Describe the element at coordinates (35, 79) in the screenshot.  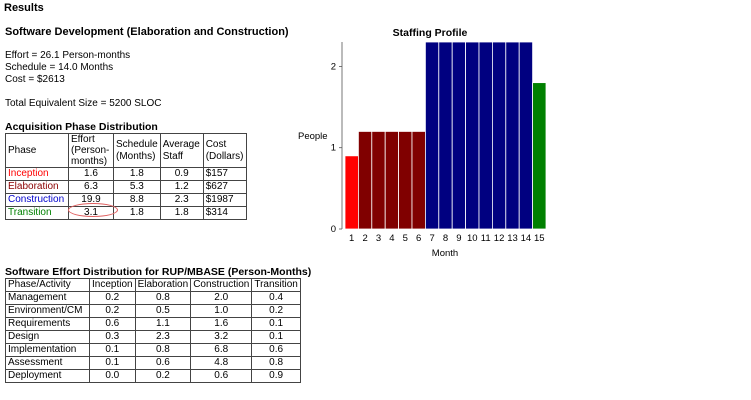
I see `cost-summary: Cost = $2613` at that location.